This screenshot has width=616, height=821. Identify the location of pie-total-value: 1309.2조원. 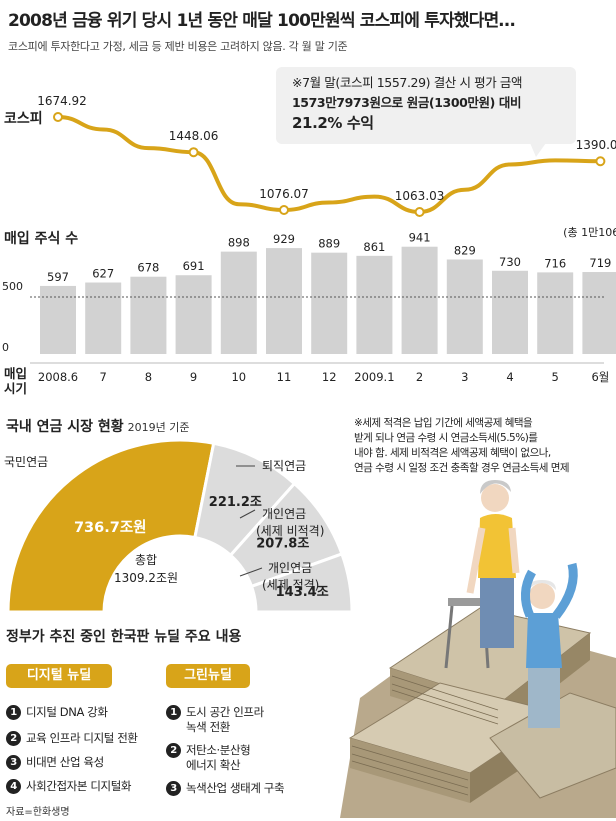
(146, 578).